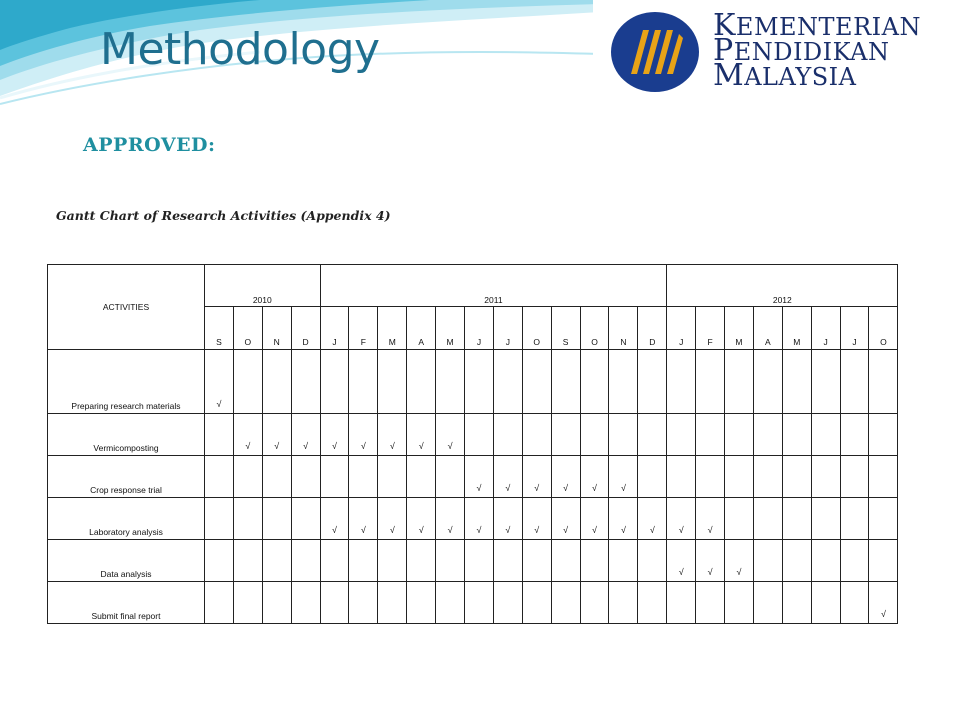 The height and width of the screenshot is (720, 960). Describe the element at coordinates (473, 381) in the screenshot. I see `activity-row: Preparing research materials √` at that location.